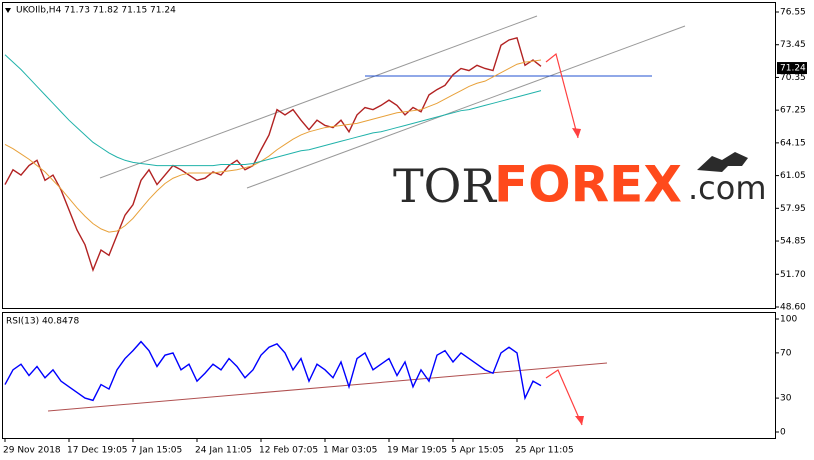 Image resolution: width=814 pixels, height=460 pixels. I want to click on watermark-com: .com, so click(727, 188).